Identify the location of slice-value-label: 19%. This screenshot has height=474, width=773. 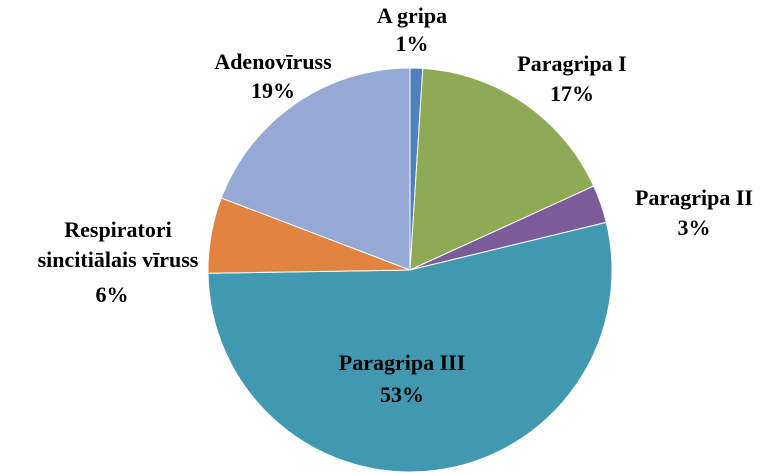
(273, 90).